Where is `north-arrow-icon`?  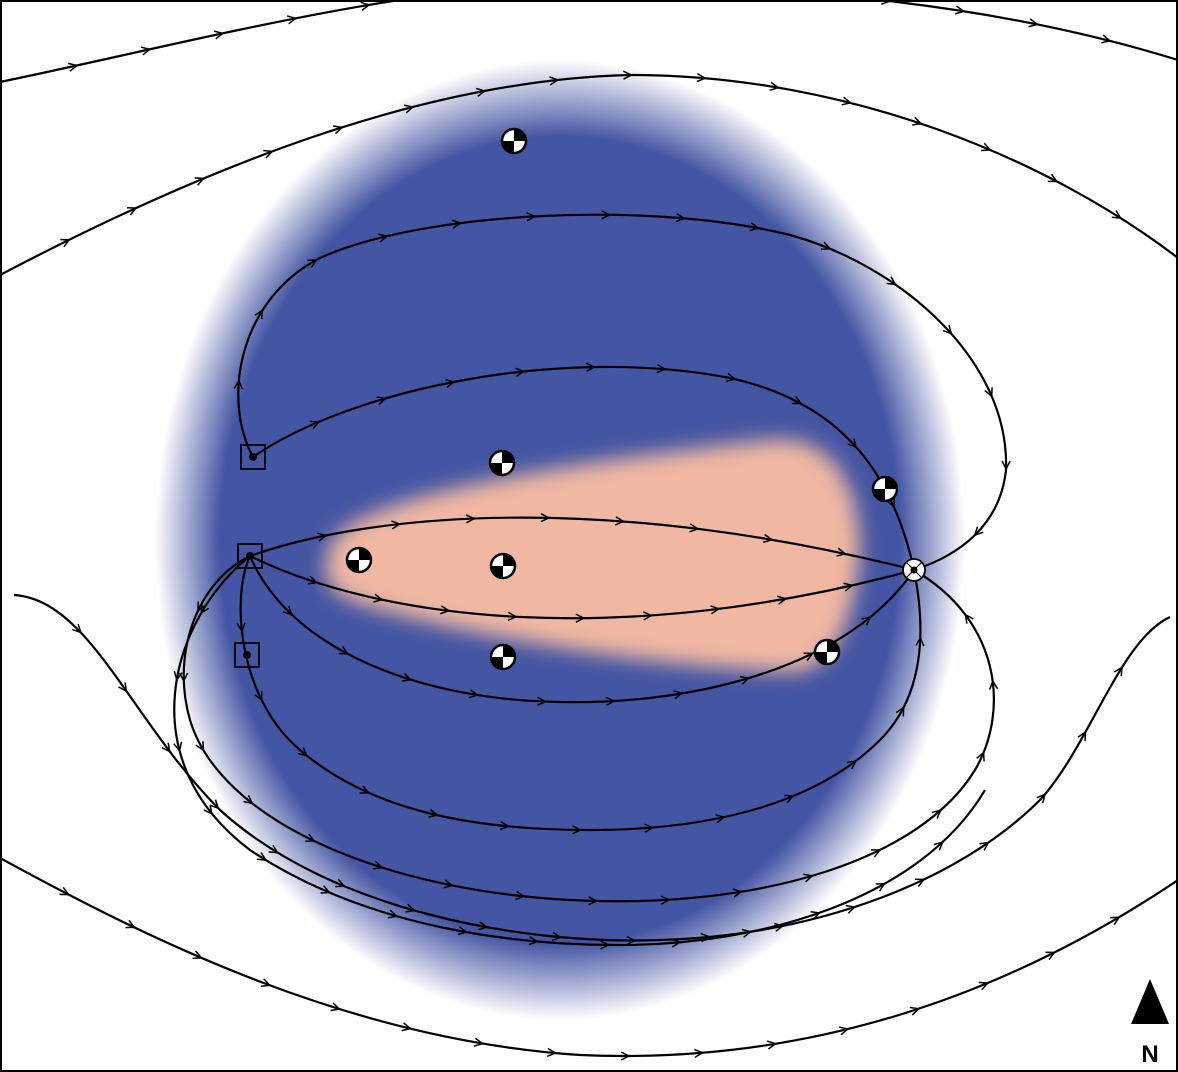 north-arrow-icon is located at coordinates (1150, 1001).